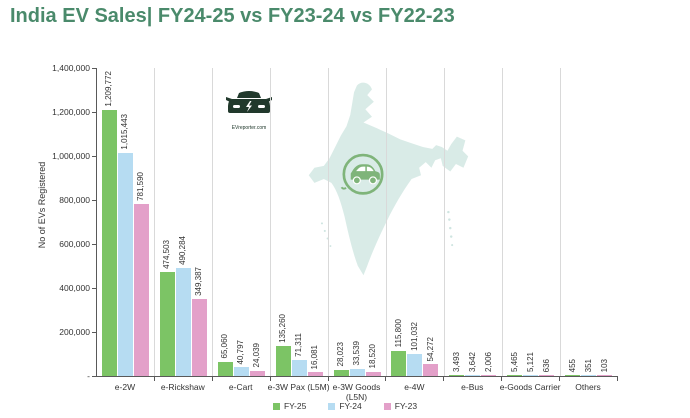 Image resolution: width=690 pixels, height=418 pixels. What do you see at coordinates (398, 333) in the screenshot?
I see `bar-value-label: 115,800` at bounding box center [398, 333].